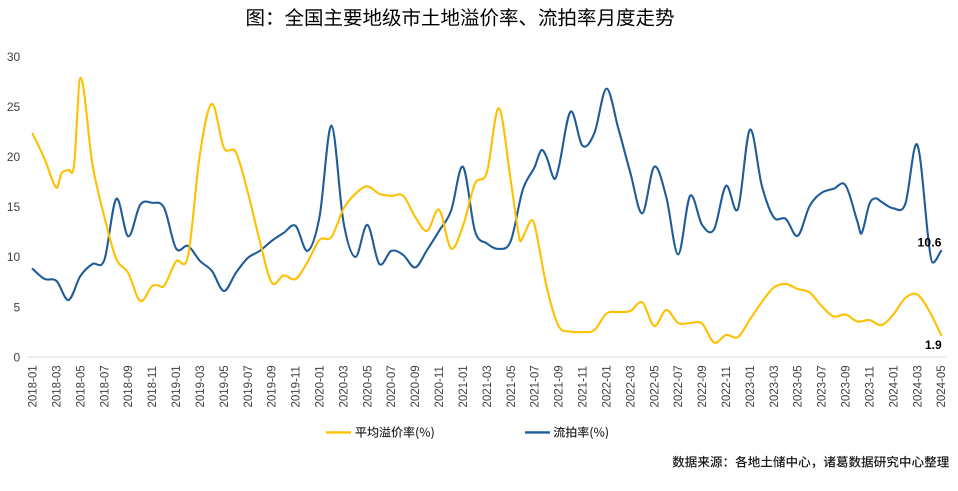  I want to click on svg-text: 2020-09, so click(416, 386).